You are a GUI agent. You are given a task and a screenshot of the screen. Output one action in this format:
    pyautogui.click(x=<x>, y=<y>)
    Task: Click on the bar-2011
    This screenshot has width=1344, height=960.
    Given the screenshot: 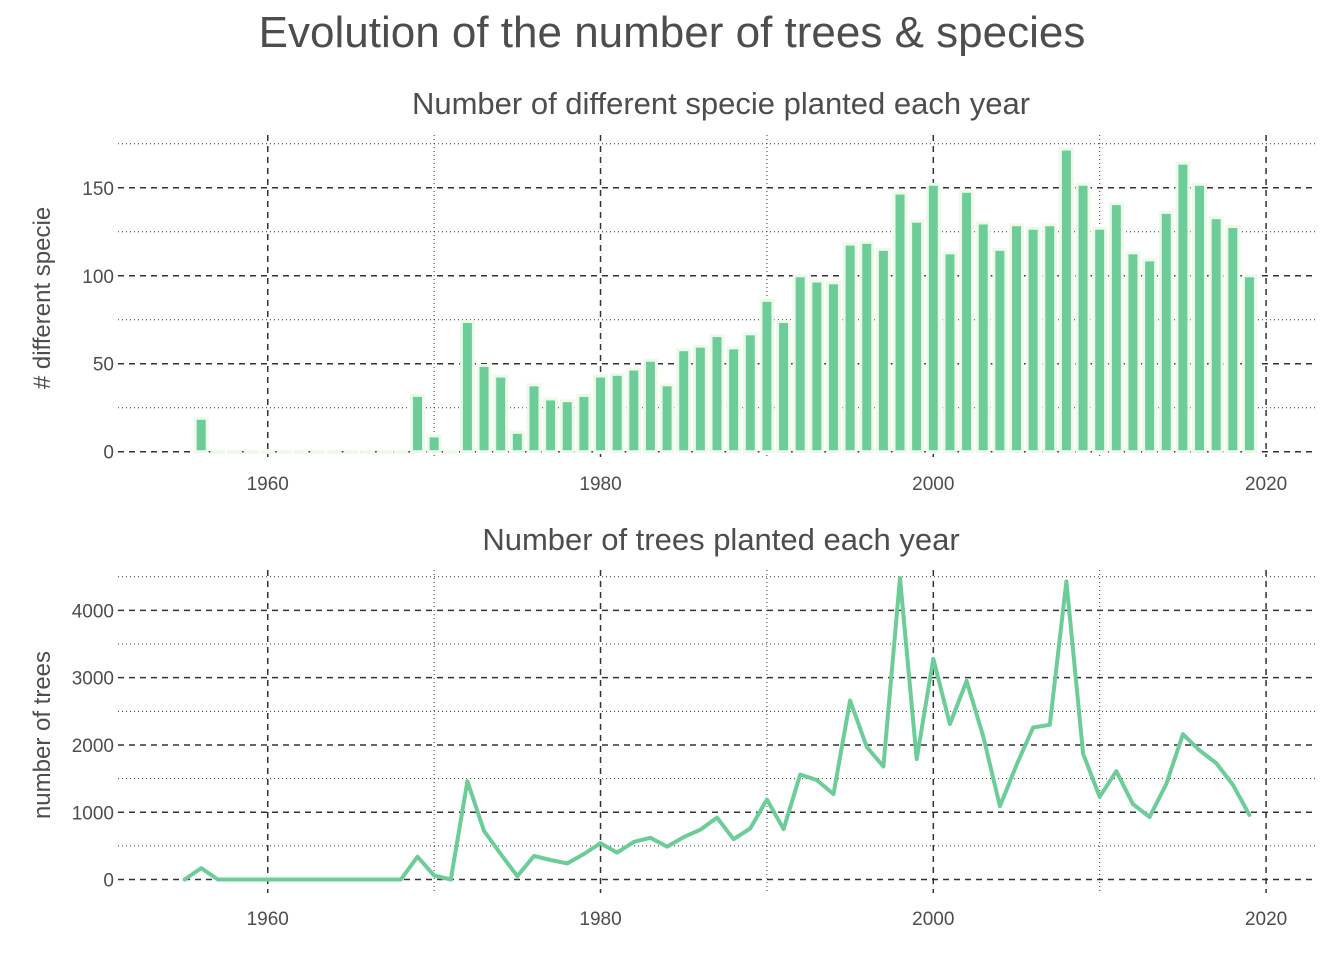 What is the action you would take?
    pyautogui.click(x=1116, y=328)
    